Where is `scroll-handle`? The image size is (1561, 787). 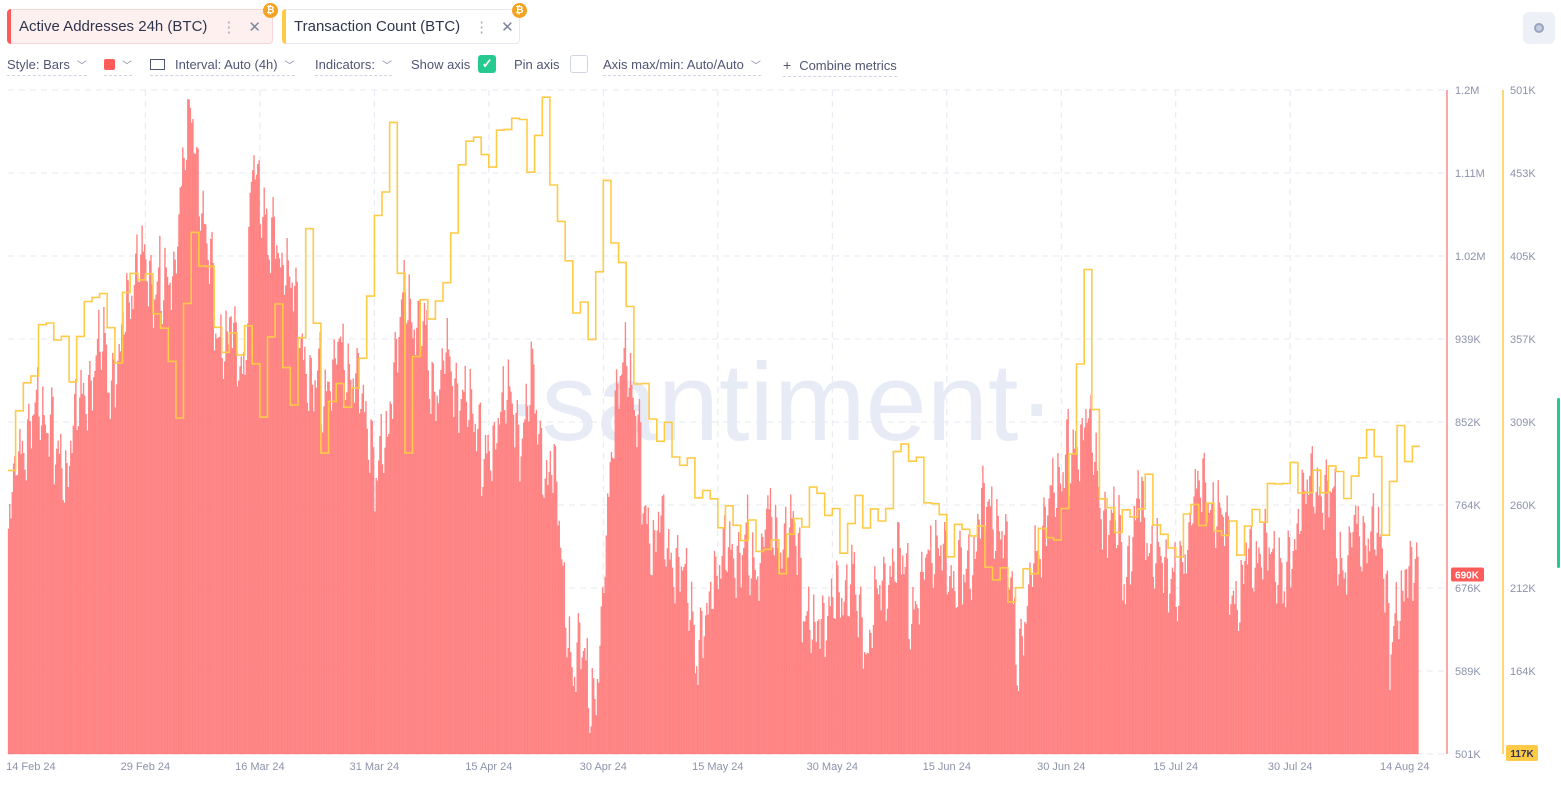 scroll-handle is located at coordinates (1558, 483).